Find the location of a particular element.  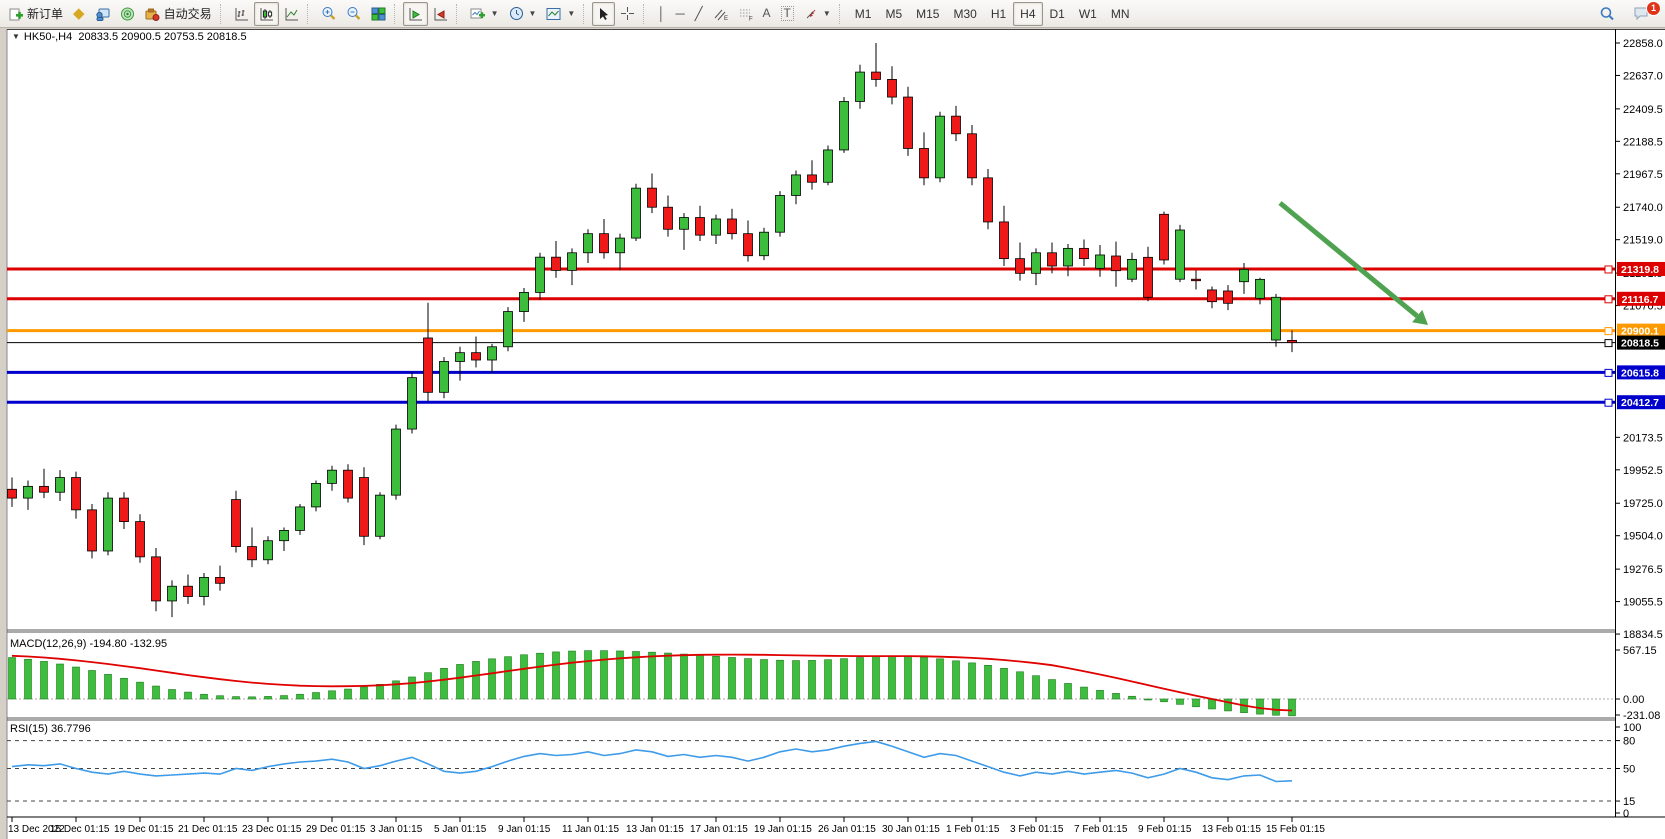

vertical-line-button: │ is located at coordinates (661, 14).